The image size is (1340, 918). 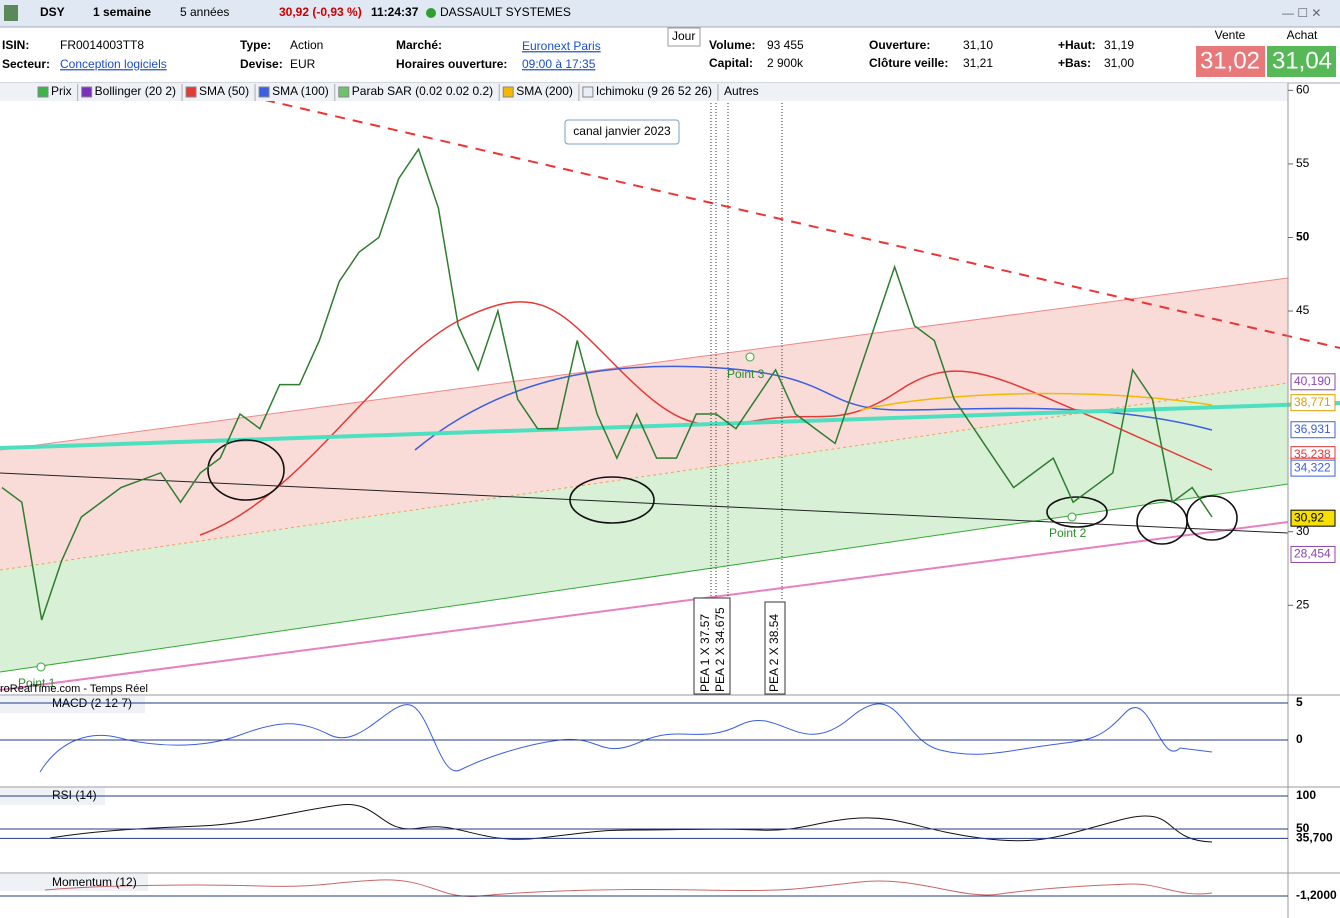 I want to click on label: Type:, so click(x=255, y=45).